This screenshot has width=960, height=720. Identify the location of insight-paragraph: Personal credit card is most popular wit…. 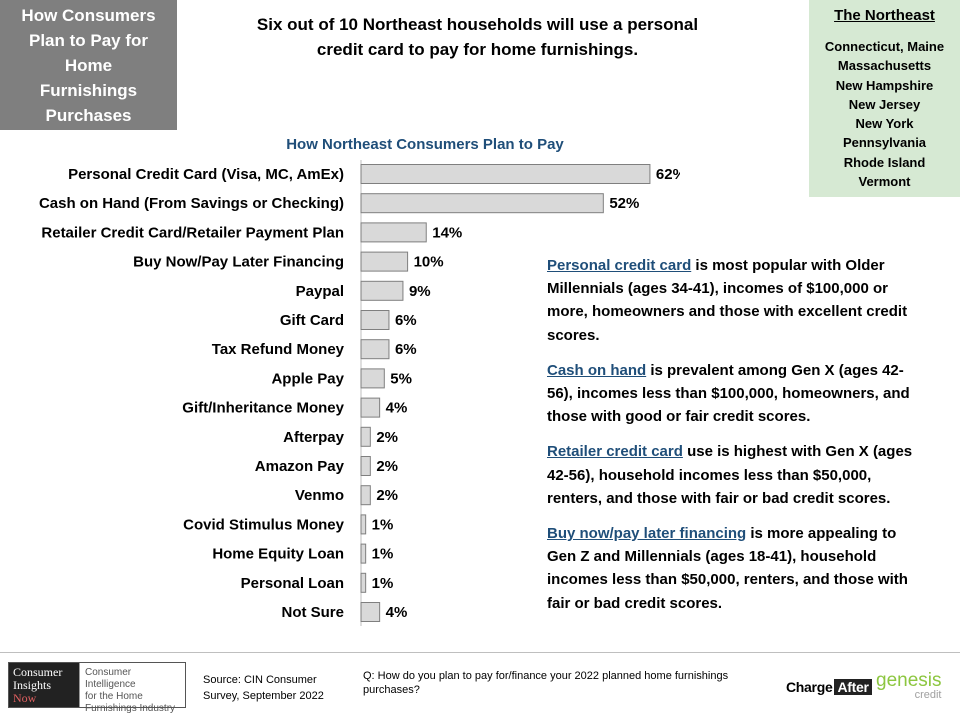
(732, 300).